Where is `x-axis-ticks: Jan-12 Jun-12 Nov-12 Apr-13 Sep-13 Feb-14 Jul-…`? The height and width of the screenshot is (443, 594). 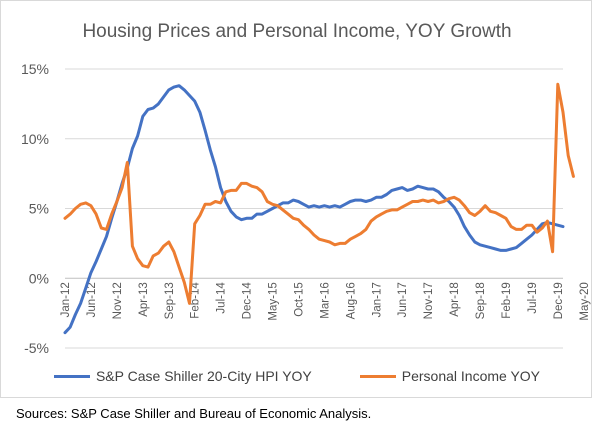 x-axis-ticks: Jan-12 Jun-12 Nov-12 Apr-13 Sep-13 Feb-14 Jul-… is located at coordinates (325, 301).